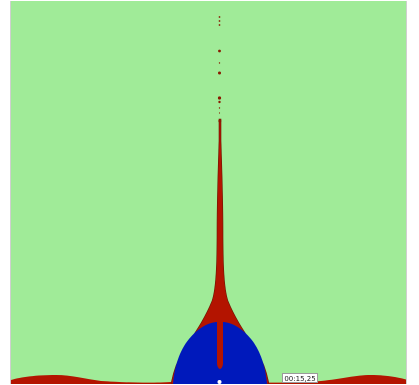 This screenshot has height=385, width=419. What do you see at coordinates (208, 379) in the screenshot?
I see `red-ground-film` at bounding box center [208, 379].